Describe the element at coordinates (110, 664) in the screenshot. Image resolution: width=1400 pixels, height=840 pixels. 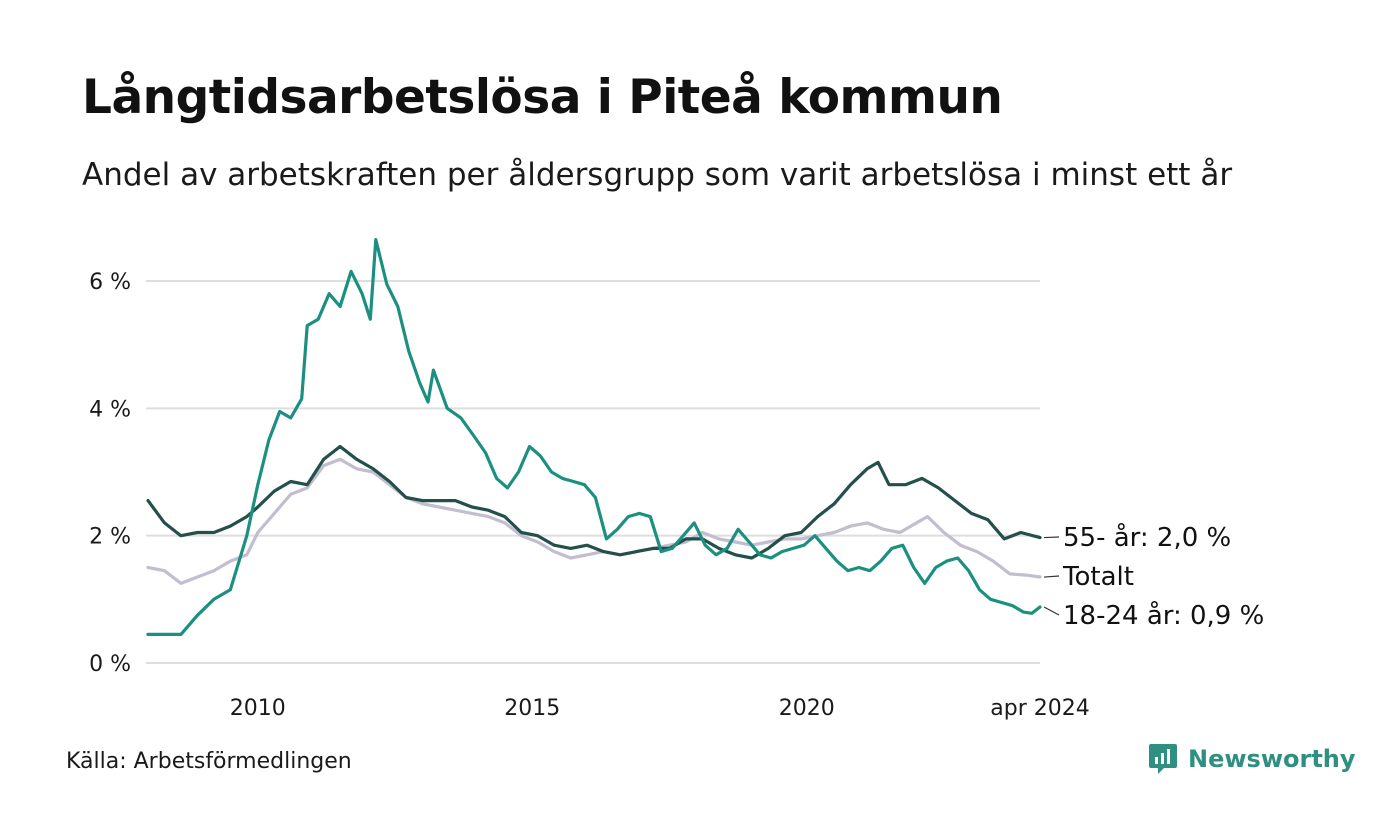
I see `y-tick-label: 0 %` at that location.